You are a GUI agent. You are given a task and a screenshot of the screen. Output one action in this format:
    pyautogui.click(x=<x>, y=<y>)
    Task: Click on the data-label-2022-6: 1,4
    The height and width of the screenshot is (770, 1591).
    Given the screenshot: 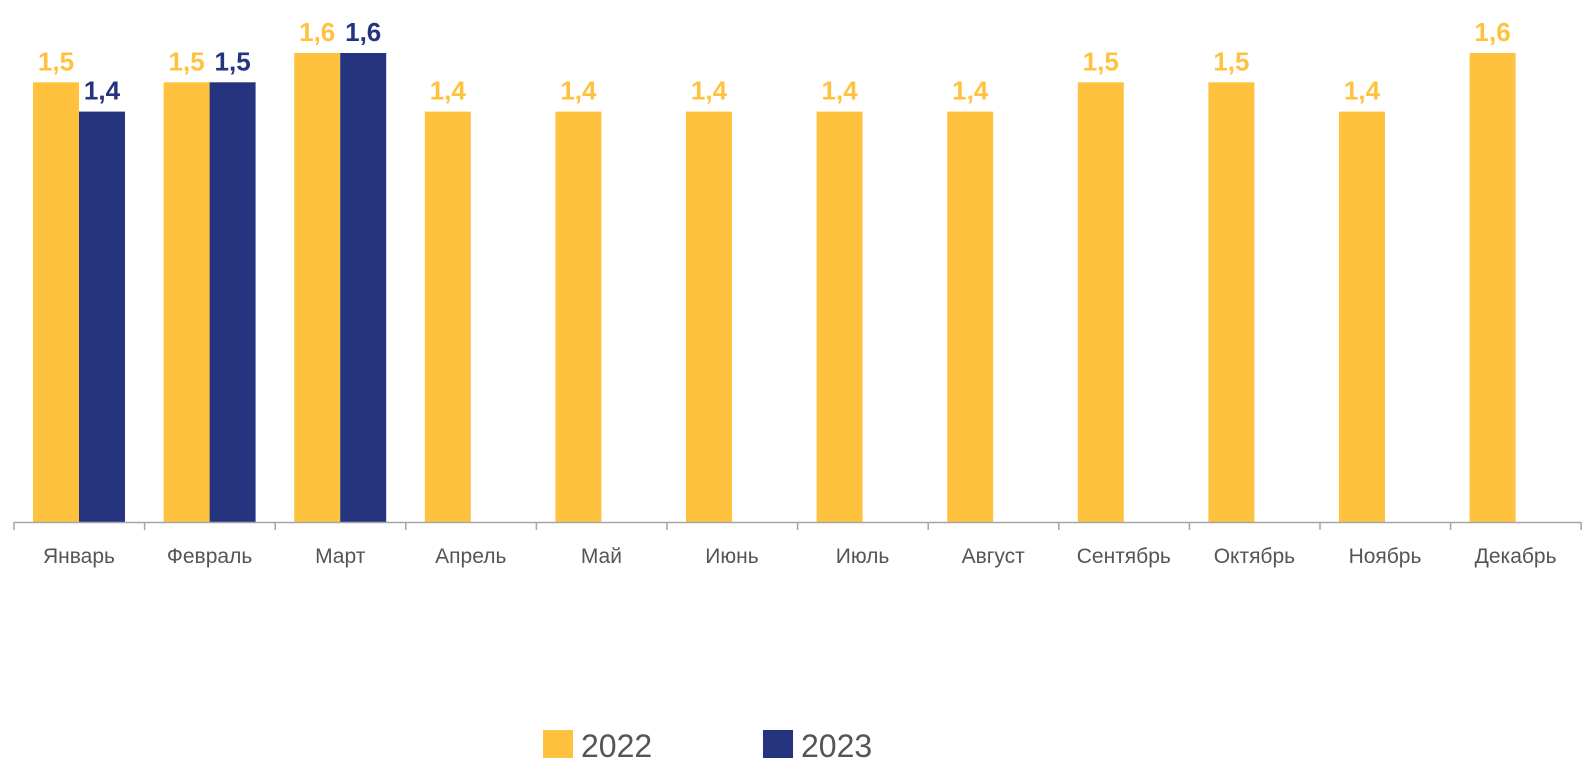 What is the action you would take?
    pyautogui.click(x=709, y=91)
    